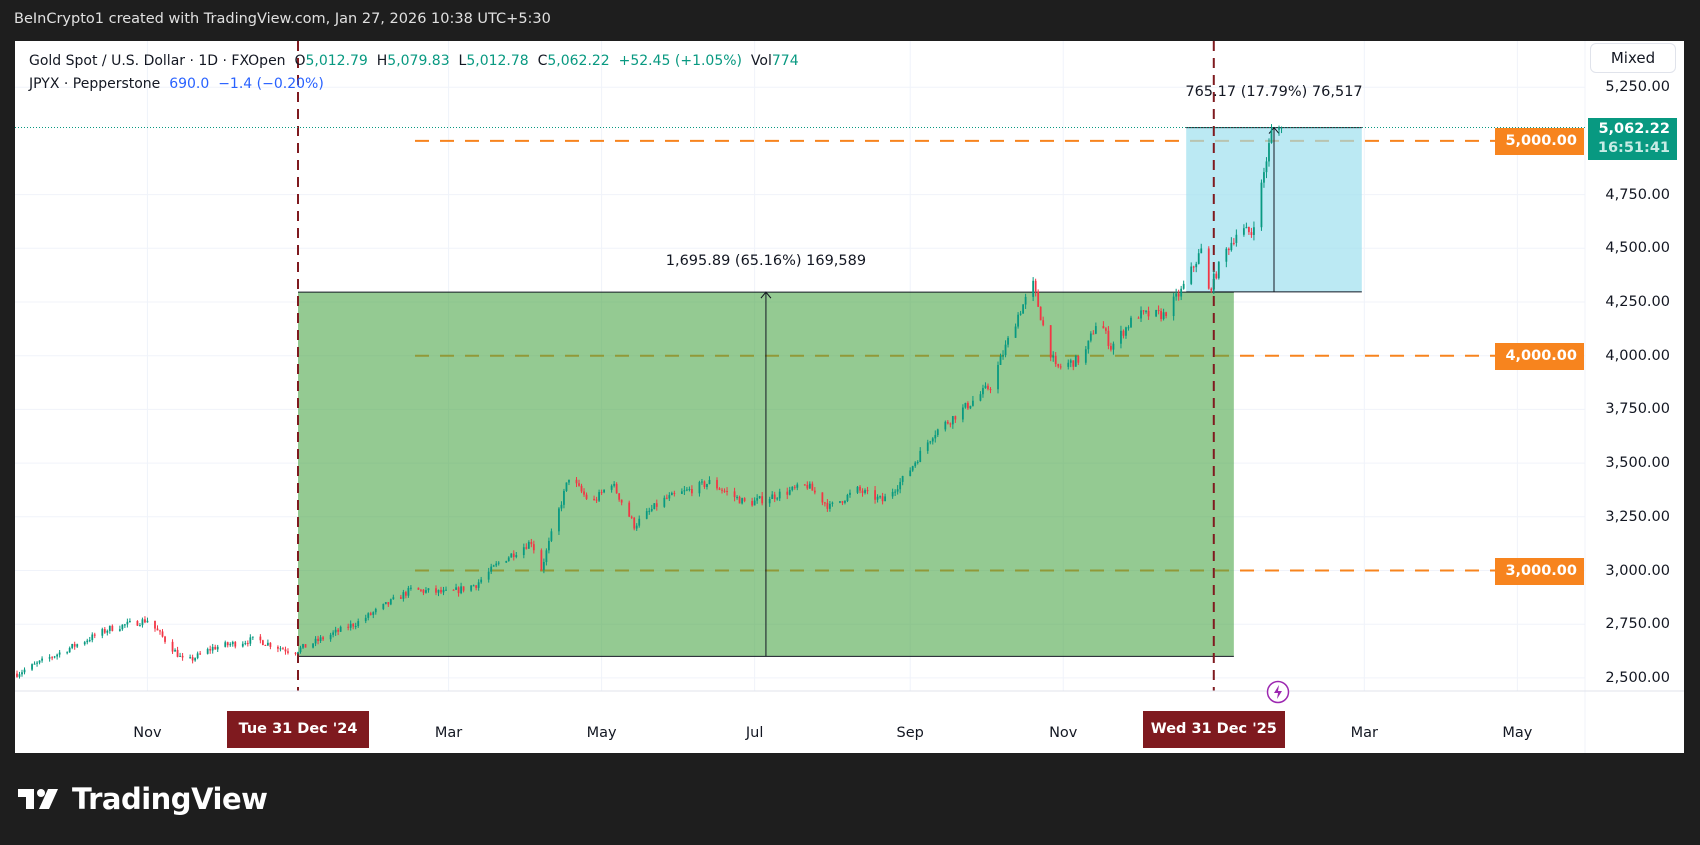  Describe the element at coordinates (147, 733) in the screenshot. I see `time-tick-label: Nov` at that location.